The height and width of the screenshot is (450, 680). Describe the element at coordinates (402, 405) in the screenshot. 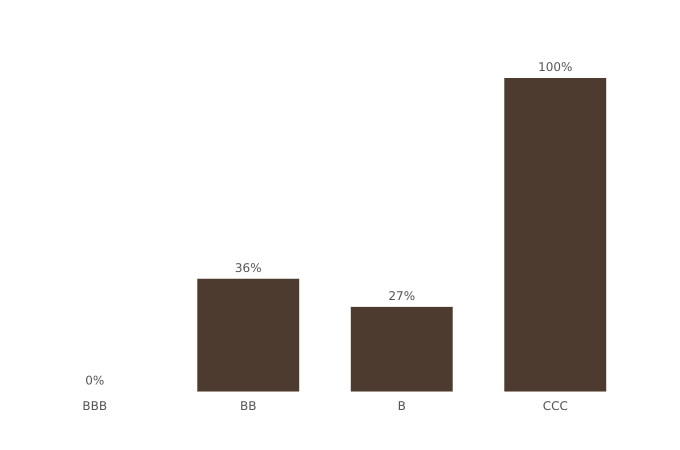

I see `x-tick-label: B` at that location.